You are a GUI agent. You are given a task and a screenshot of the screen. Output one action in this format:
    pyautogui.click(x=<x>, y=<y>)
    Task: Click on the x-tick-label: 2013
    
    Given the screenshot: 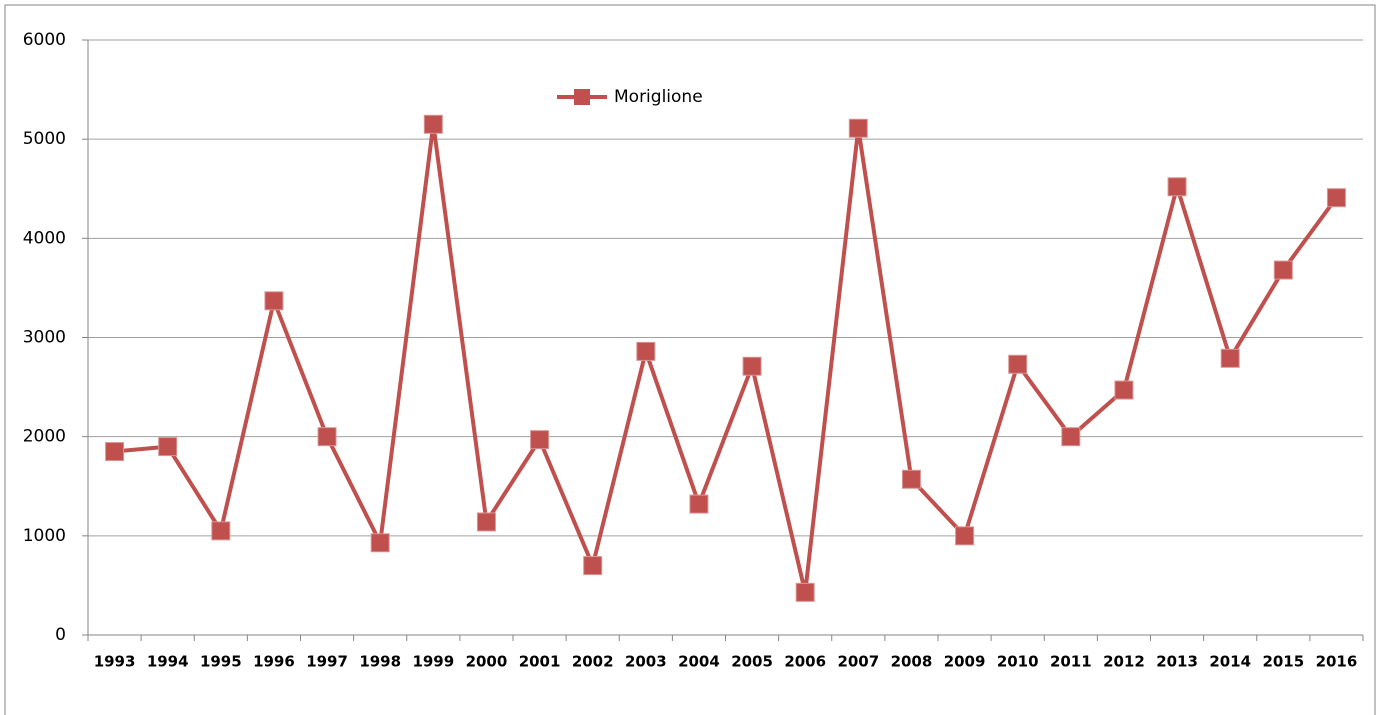 What is the action you would take?
    pyautogui.click(x=1177, y=662)
    